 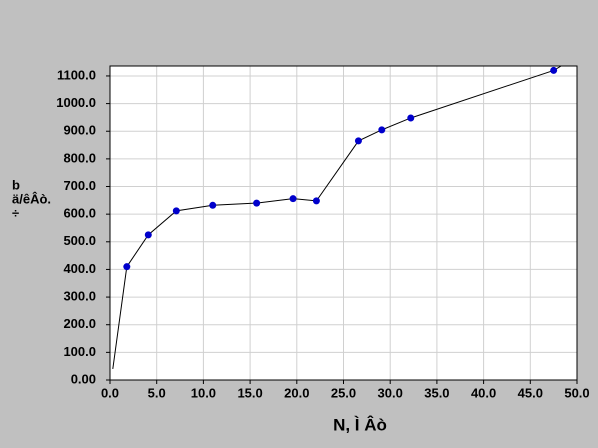 What do you see at coordinates (79, 130) in the screenshot?
I see `y-tick-label: 900.0` at bounding box center [79, 130].